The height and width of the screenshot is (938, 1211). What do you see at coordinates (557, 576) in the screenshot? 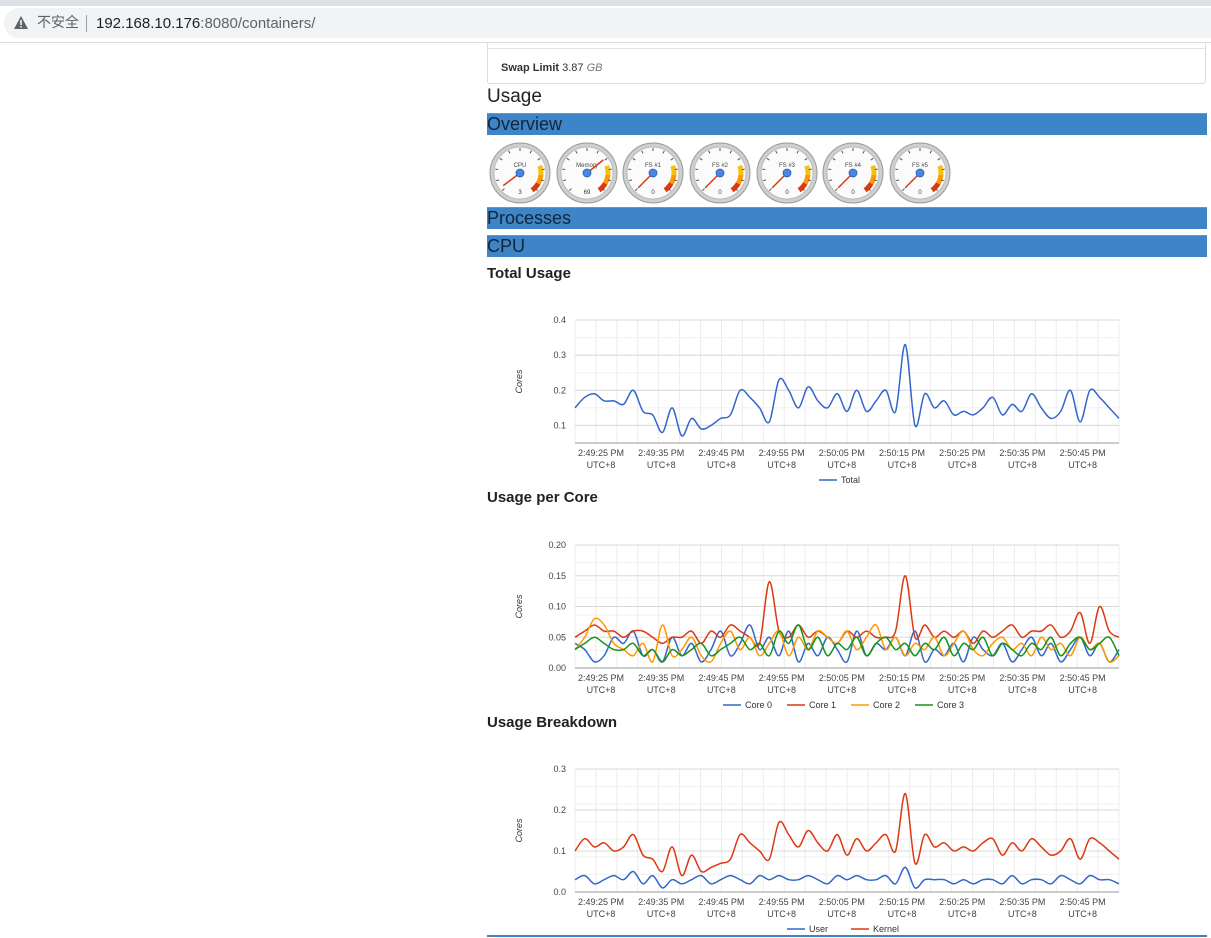
I see `y-tick-label: 0.15` at bounding box center [557, 576].